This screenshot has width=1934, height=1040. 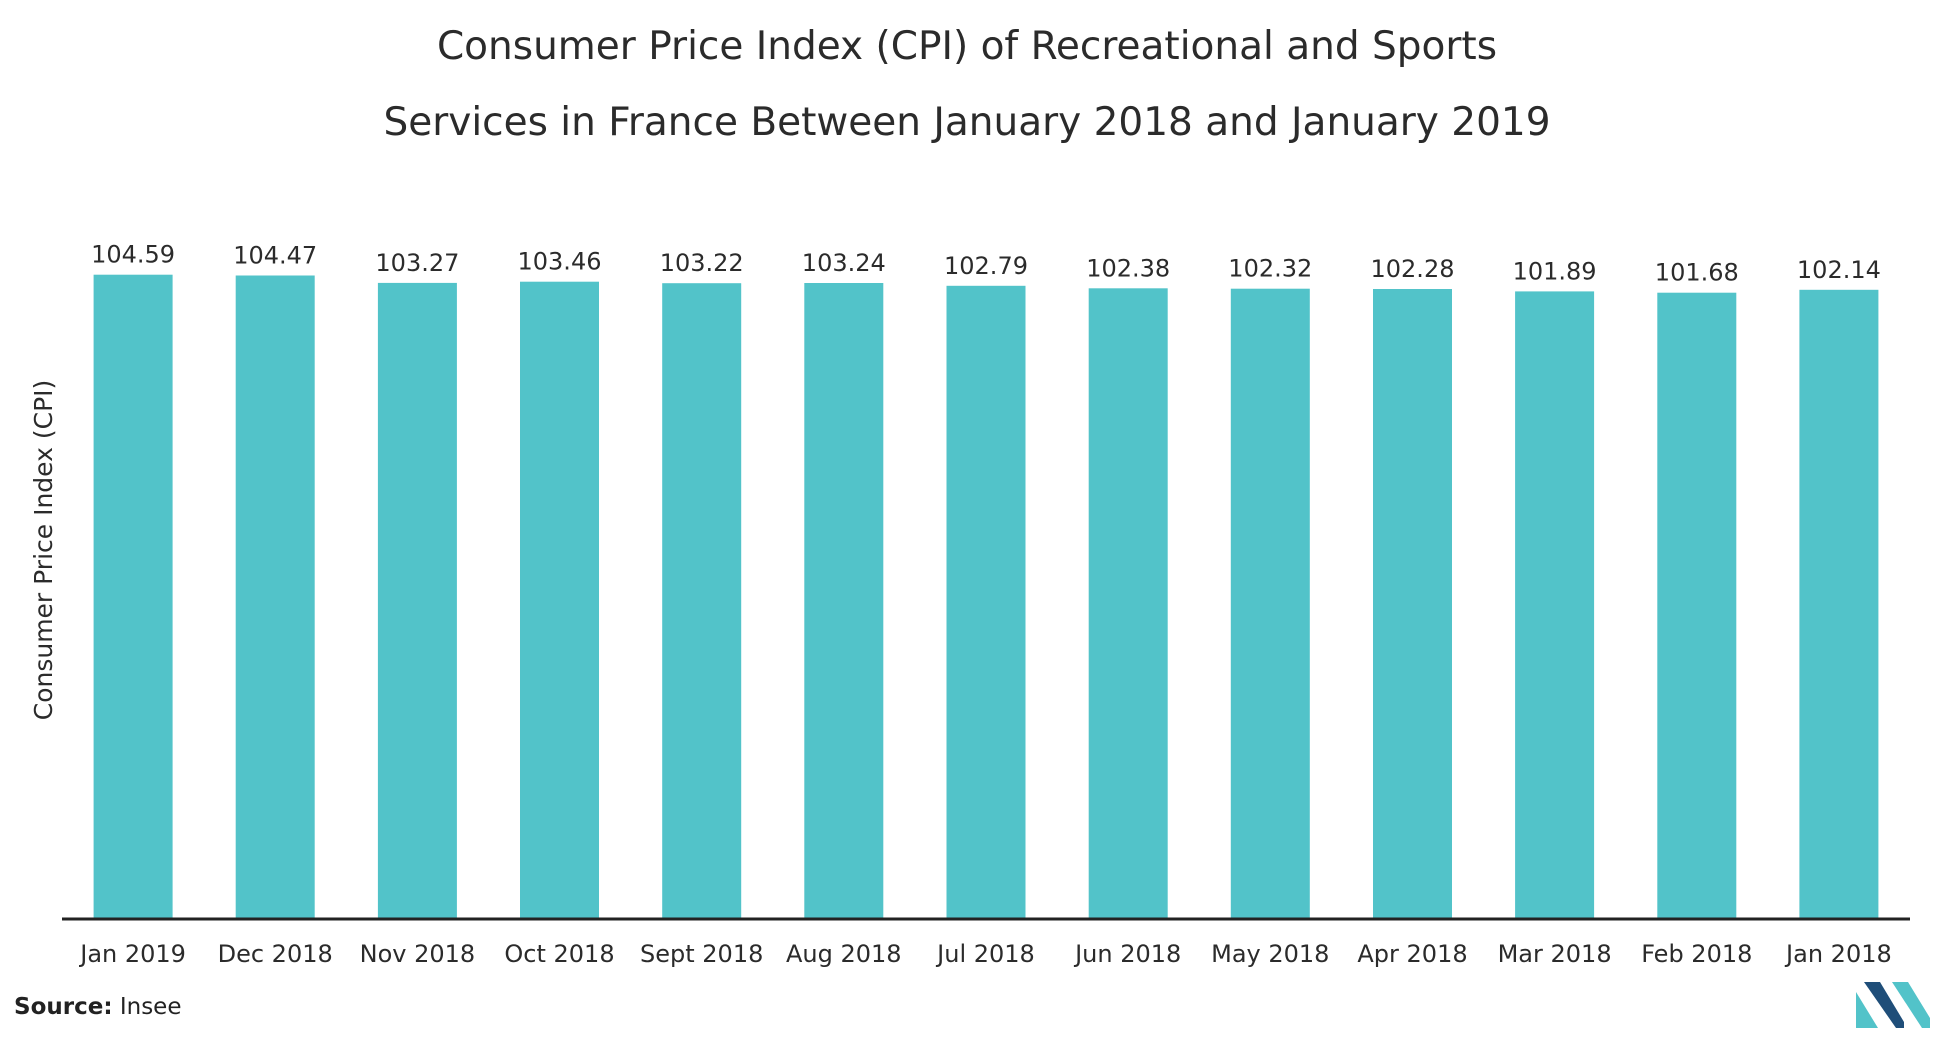 I want to click on data-label: 104.59, so click(x=133, y=255).